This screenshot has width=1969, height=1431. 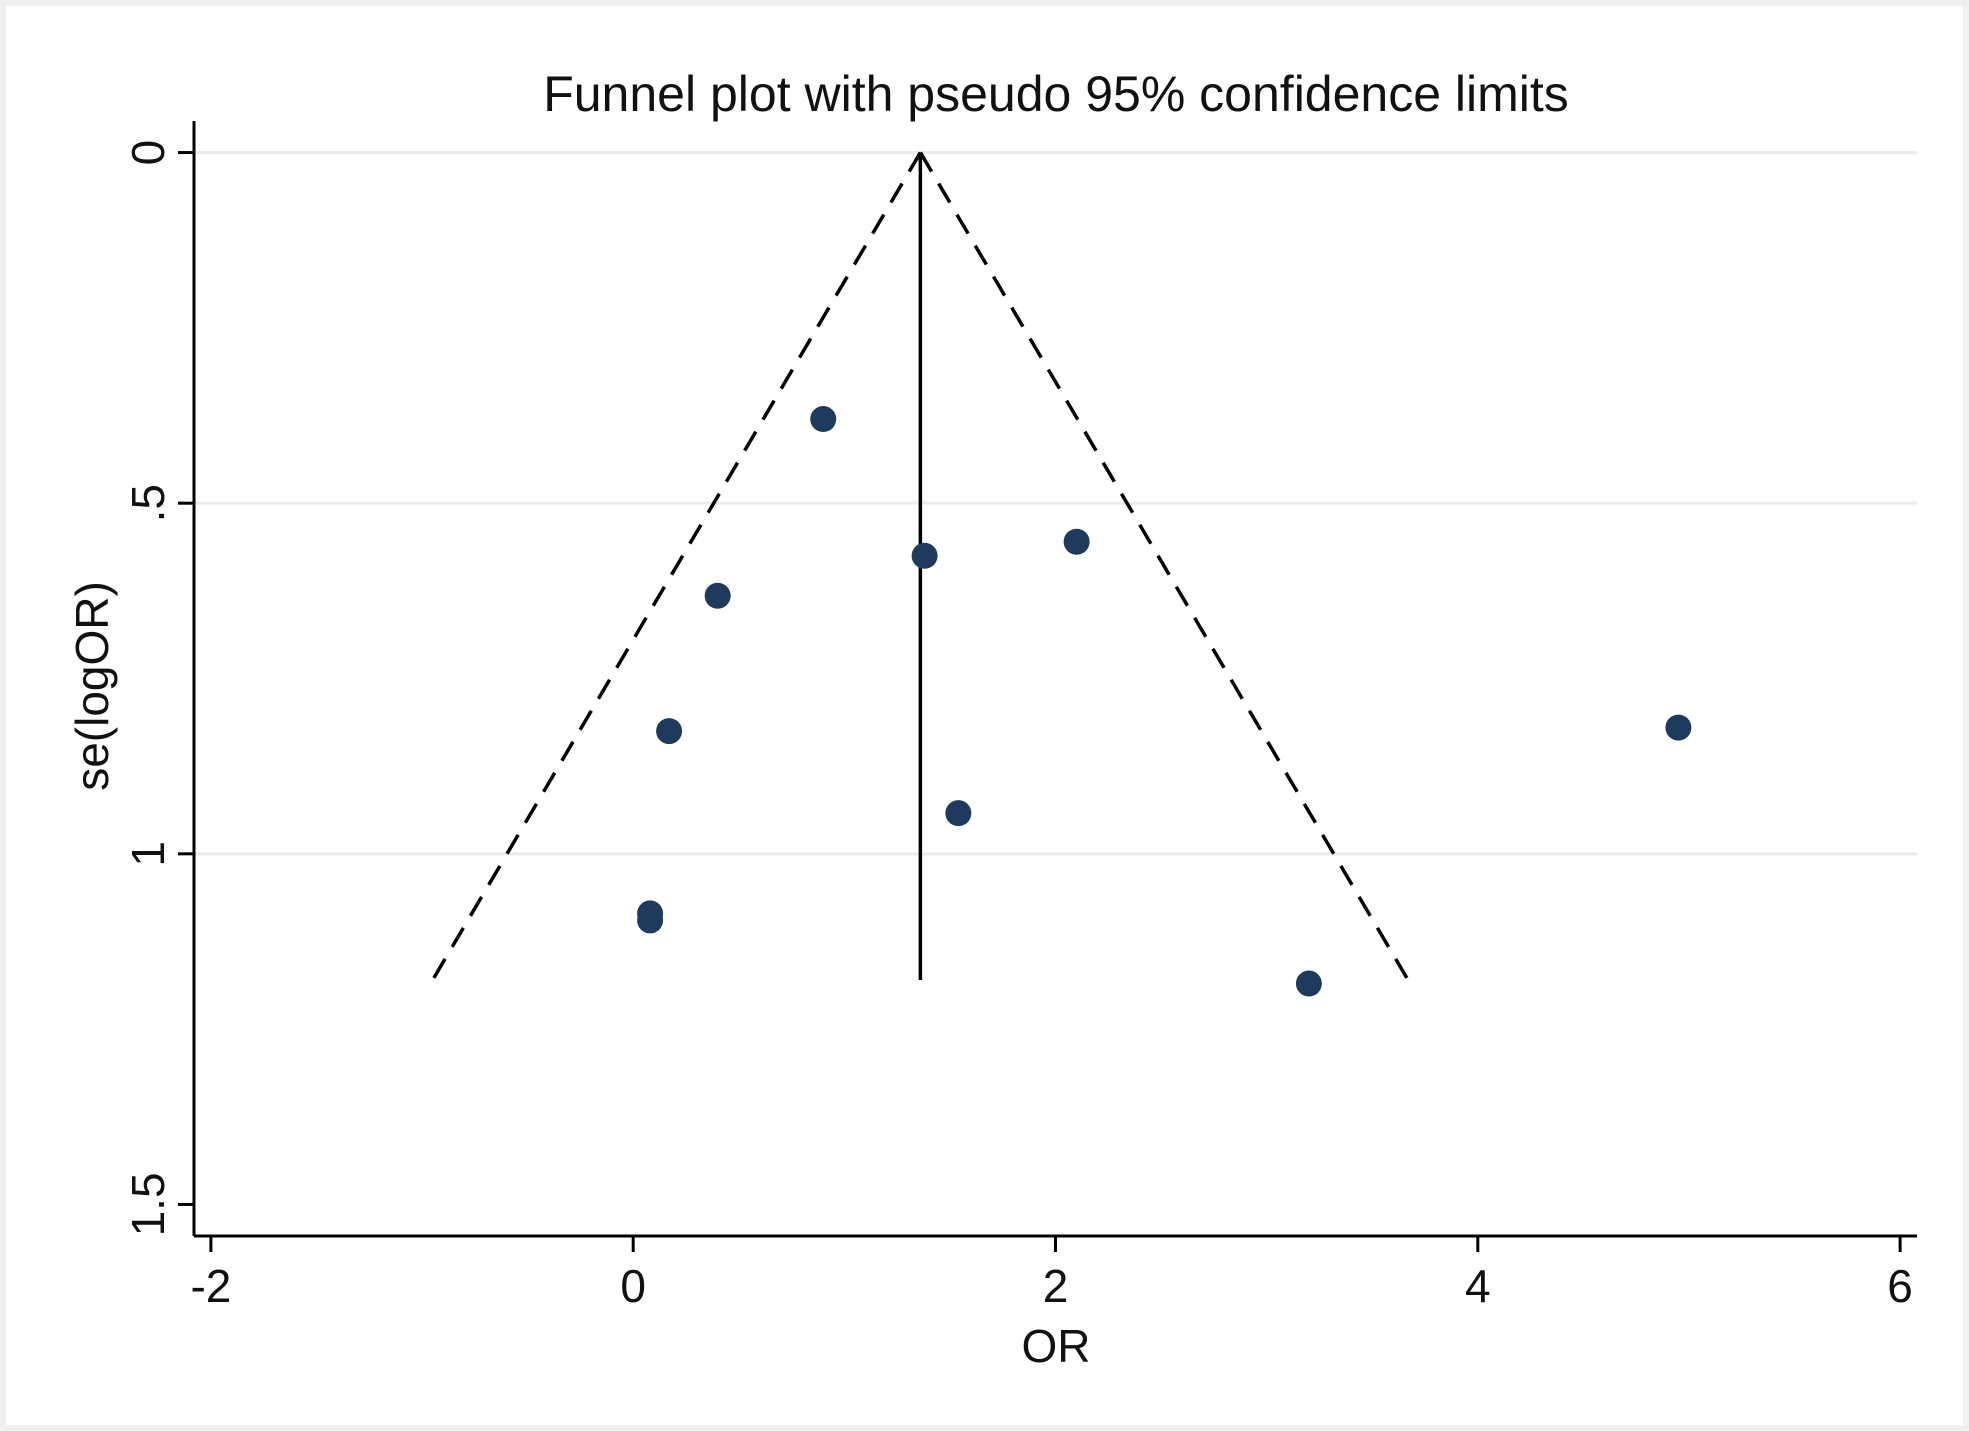 I want to click on x-tick-label: 4, so click(x=1478, y=1286).